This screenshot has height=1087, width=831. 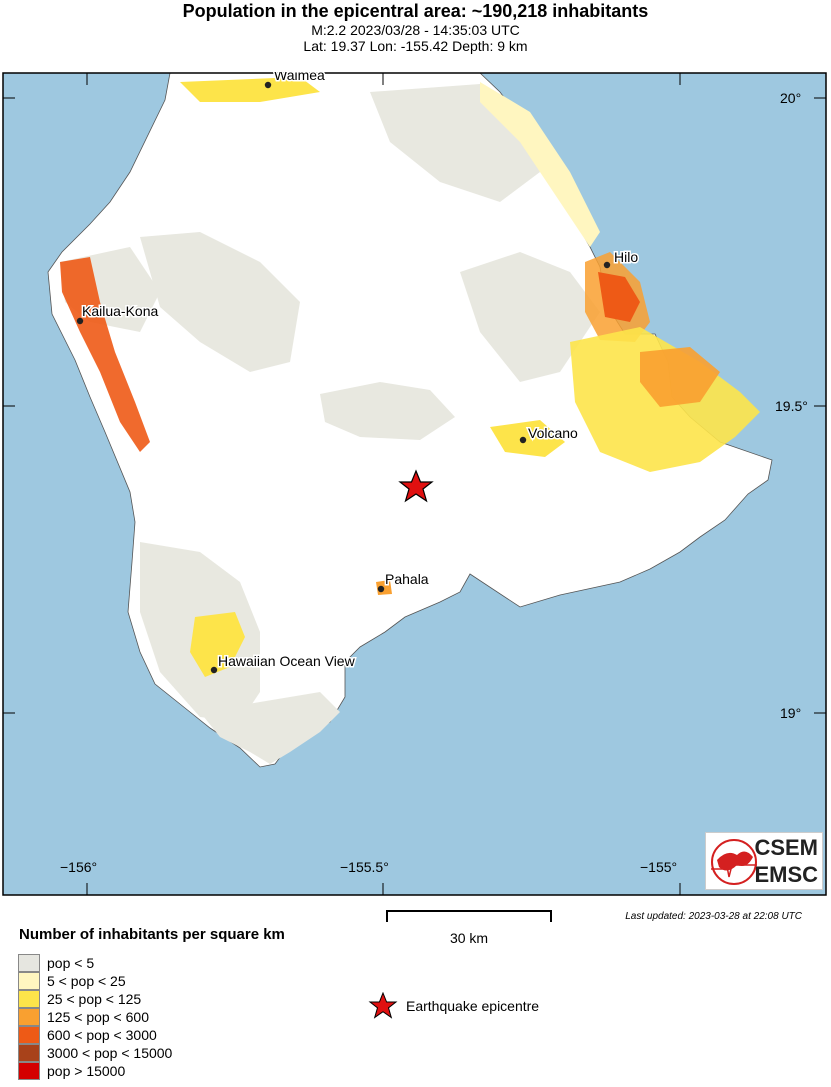 I want to click on last-updated: Last updated: 2023-03-28 at 22:08 UTC, so click(x=713, y=916).